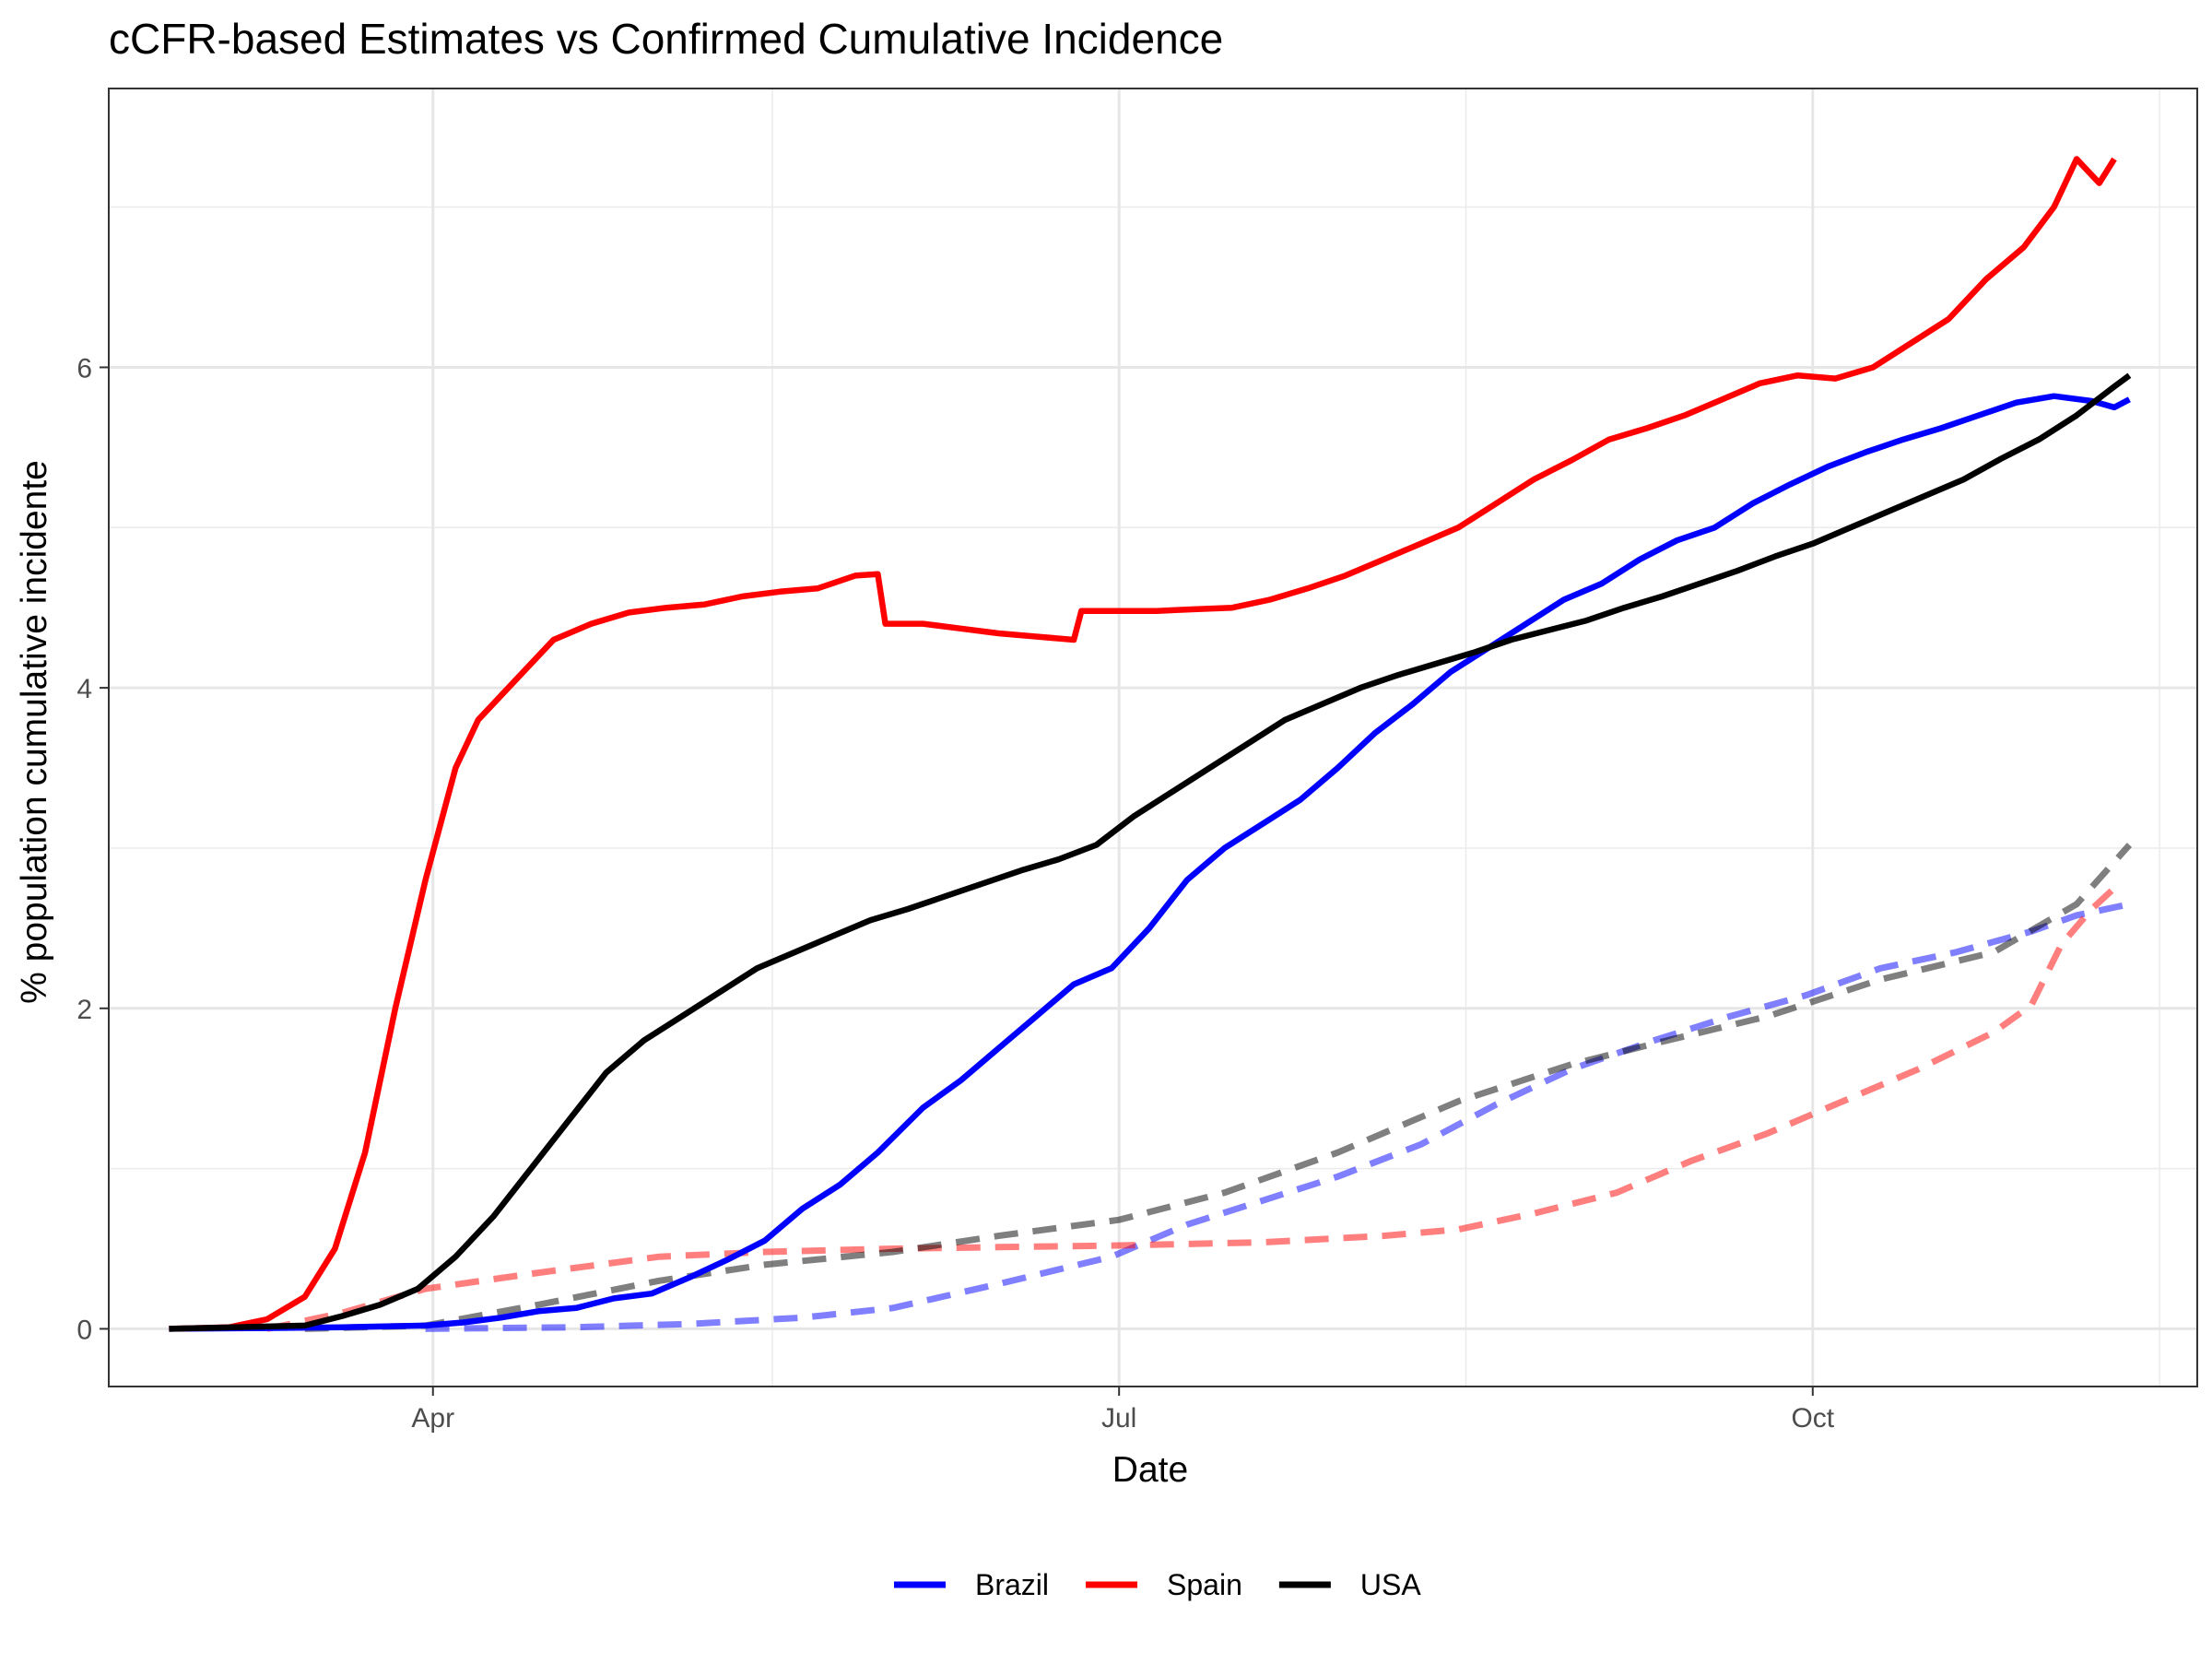  What do you see at coordinates (1157, 1584) in the screenshot?
I see `legend: Brazil Spain USA` at bounding box center [1157, 1584].